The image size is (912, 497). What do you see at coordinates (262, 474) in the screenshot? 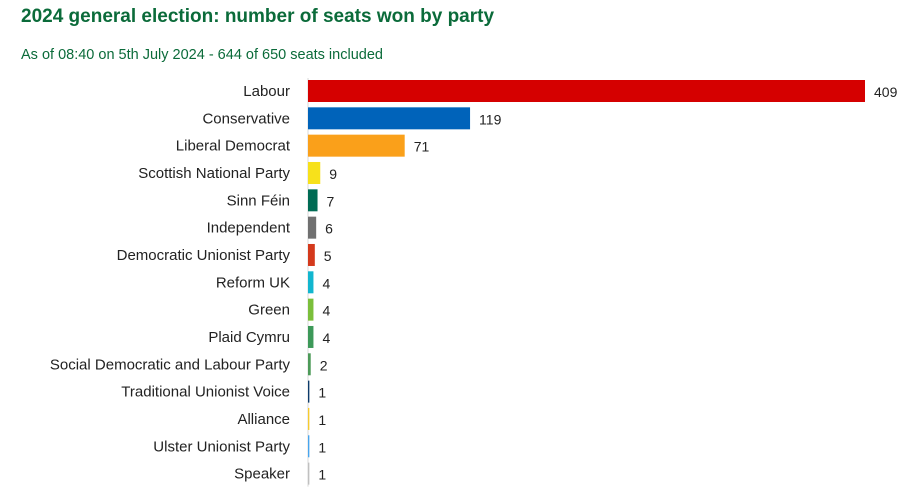
I see `category-label: Speaker` at bounding box center [262, 474].